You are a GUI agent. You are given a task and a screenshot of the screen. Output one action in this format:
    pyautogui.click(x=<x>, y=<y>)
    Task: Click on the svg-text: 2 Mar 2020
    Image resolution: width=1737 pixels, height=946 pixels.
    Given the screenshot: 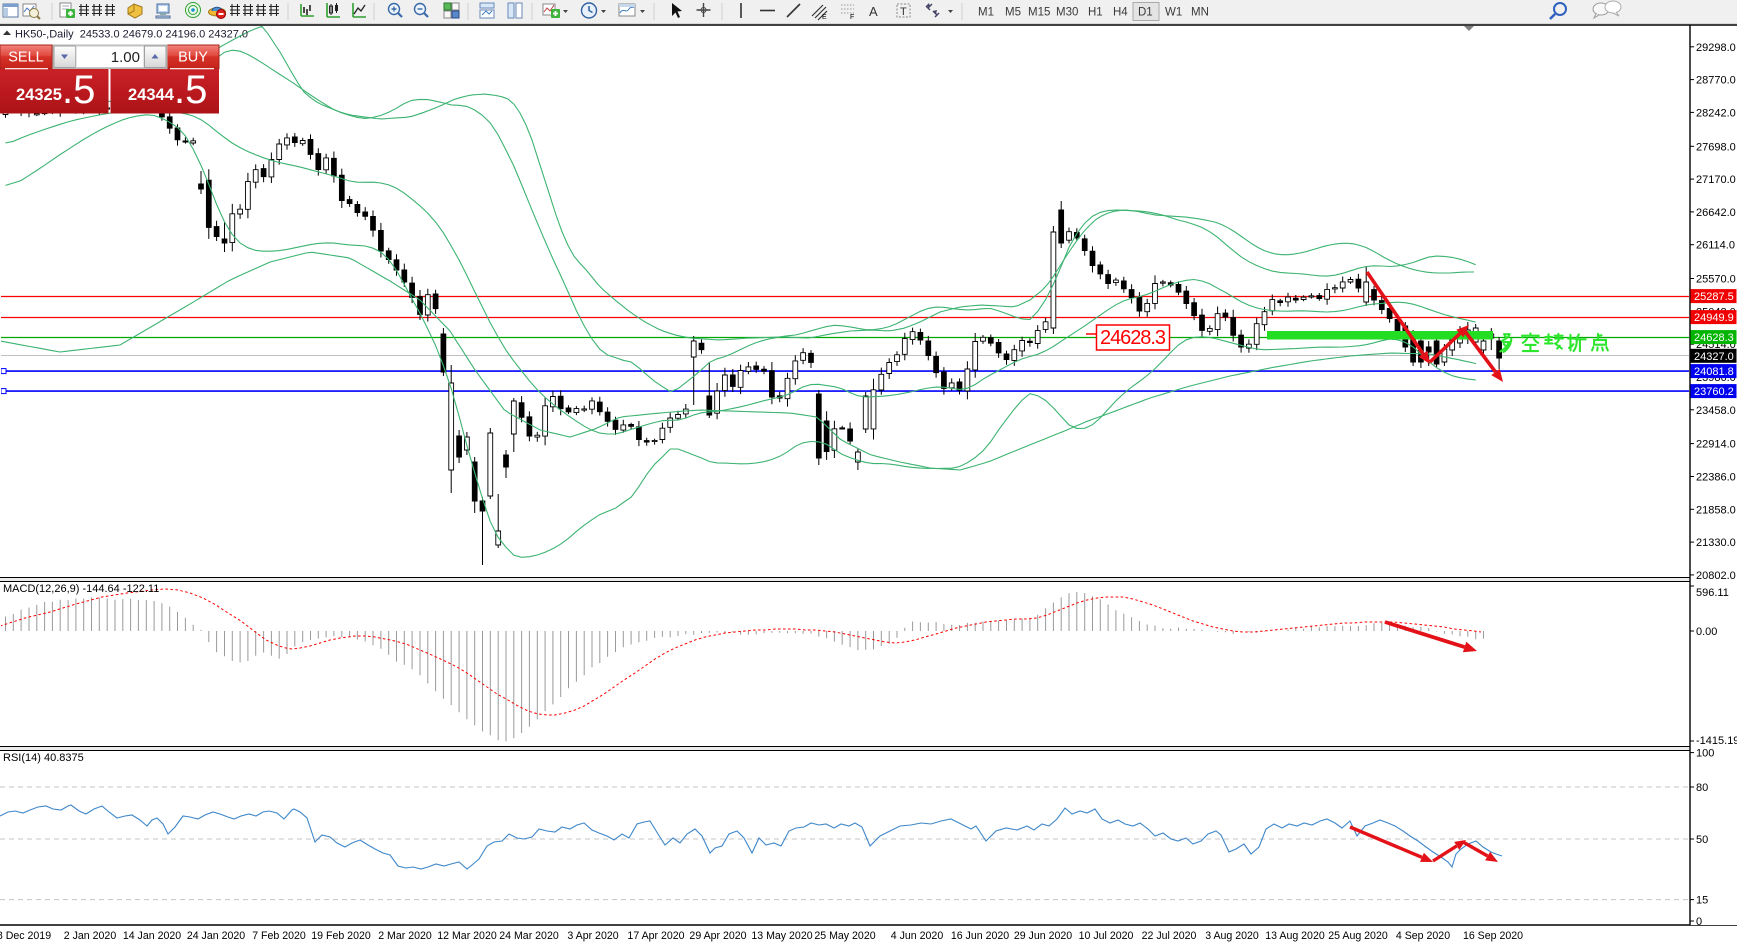 What is the action you would take?
    pyautogui.click(x=405, y=936)
    